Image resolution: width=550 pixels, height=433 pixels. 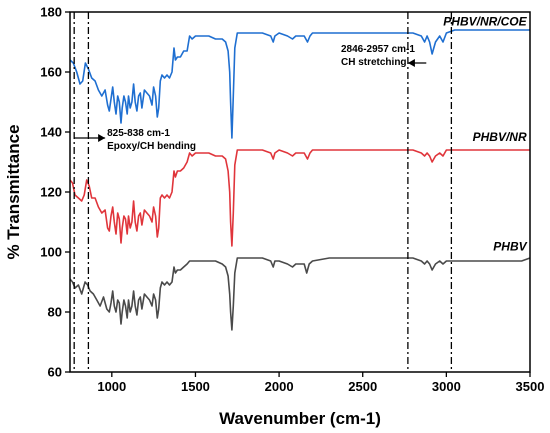 I want to click on series-label-2: PHBV, so click(x=510, y=247).